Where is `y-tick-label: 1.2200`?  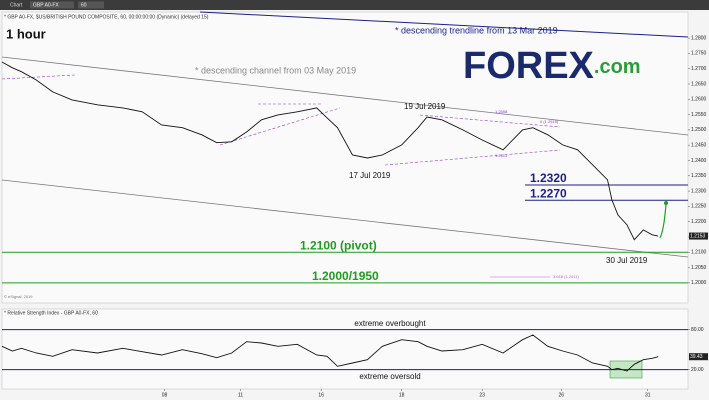 y-tick-label: 1.2200 is located at coordinates (699, 222).